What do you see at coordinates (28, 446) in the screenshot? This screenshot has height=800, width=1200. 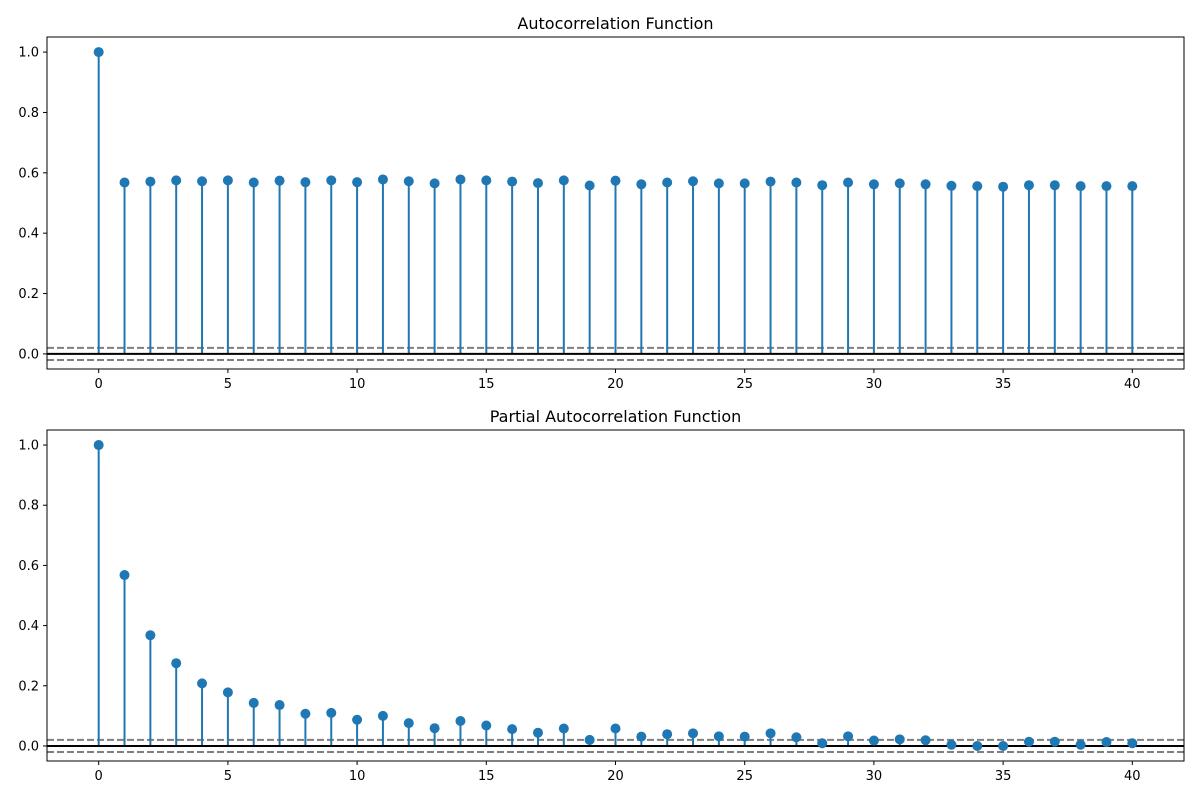 I see `pacf-ytick-label-1.0: 1.0` at bounding box center [28, 446].